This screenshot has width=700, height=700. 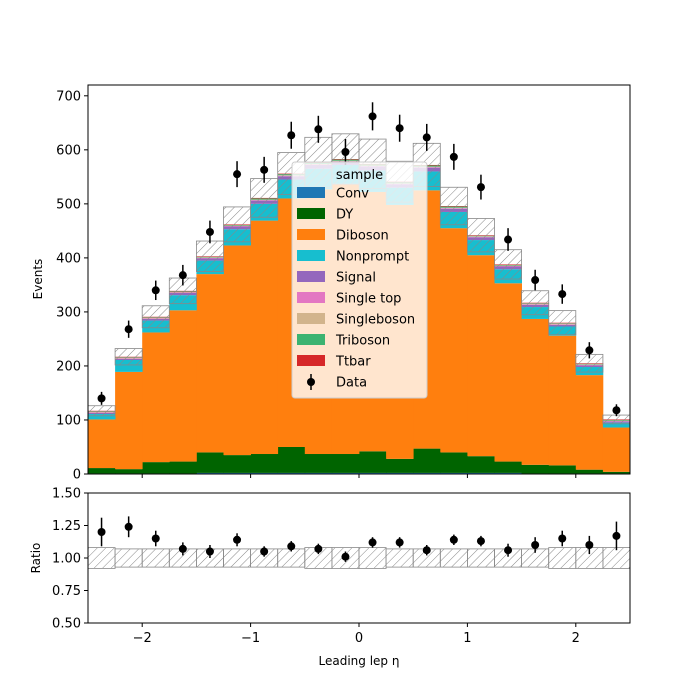 What do you see at coordinates (66, 559) in the screenshot?
I see `ratio-y-tick-label: 1.00` at bounding box center [66, 559].